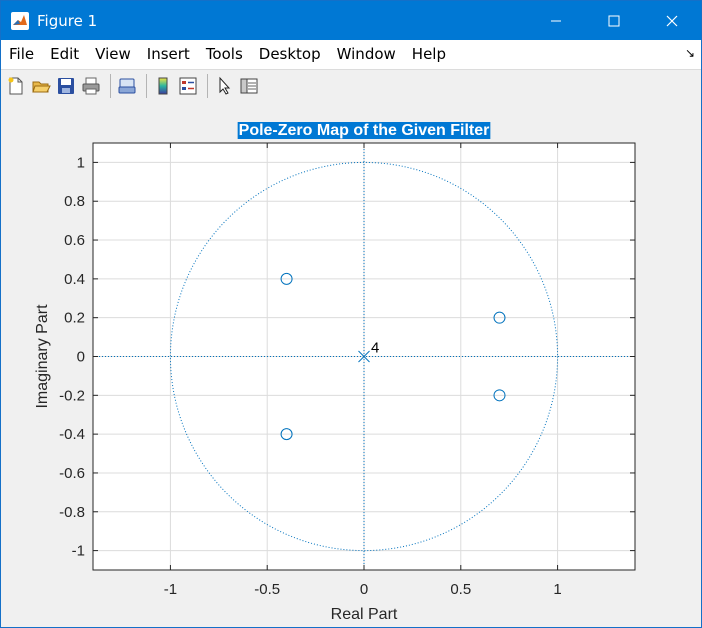 This screenshot has height=628, width=702. I want to click on figure-toolbar, so click(351, 86).